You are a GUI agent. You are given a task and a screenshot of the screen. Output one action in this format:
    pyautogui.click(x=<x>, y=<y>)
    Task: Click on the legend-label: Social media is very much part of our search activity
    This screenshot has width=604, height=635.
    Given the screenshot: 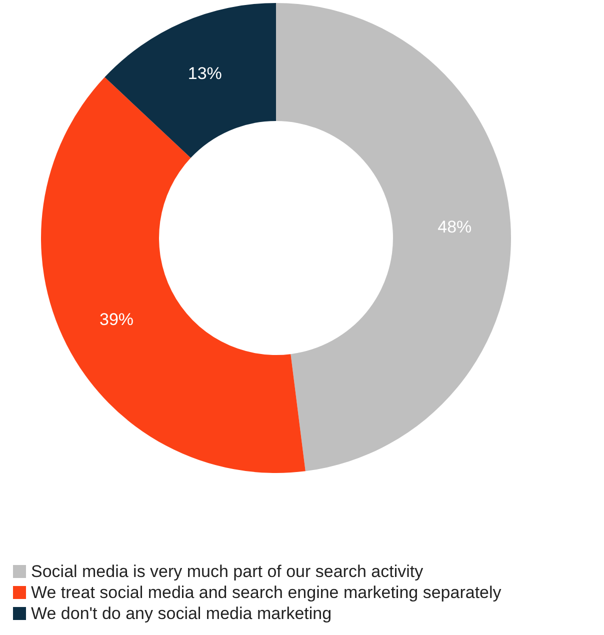 What is the action you would take?
    pyautogui.click(x=227, y=571)
    